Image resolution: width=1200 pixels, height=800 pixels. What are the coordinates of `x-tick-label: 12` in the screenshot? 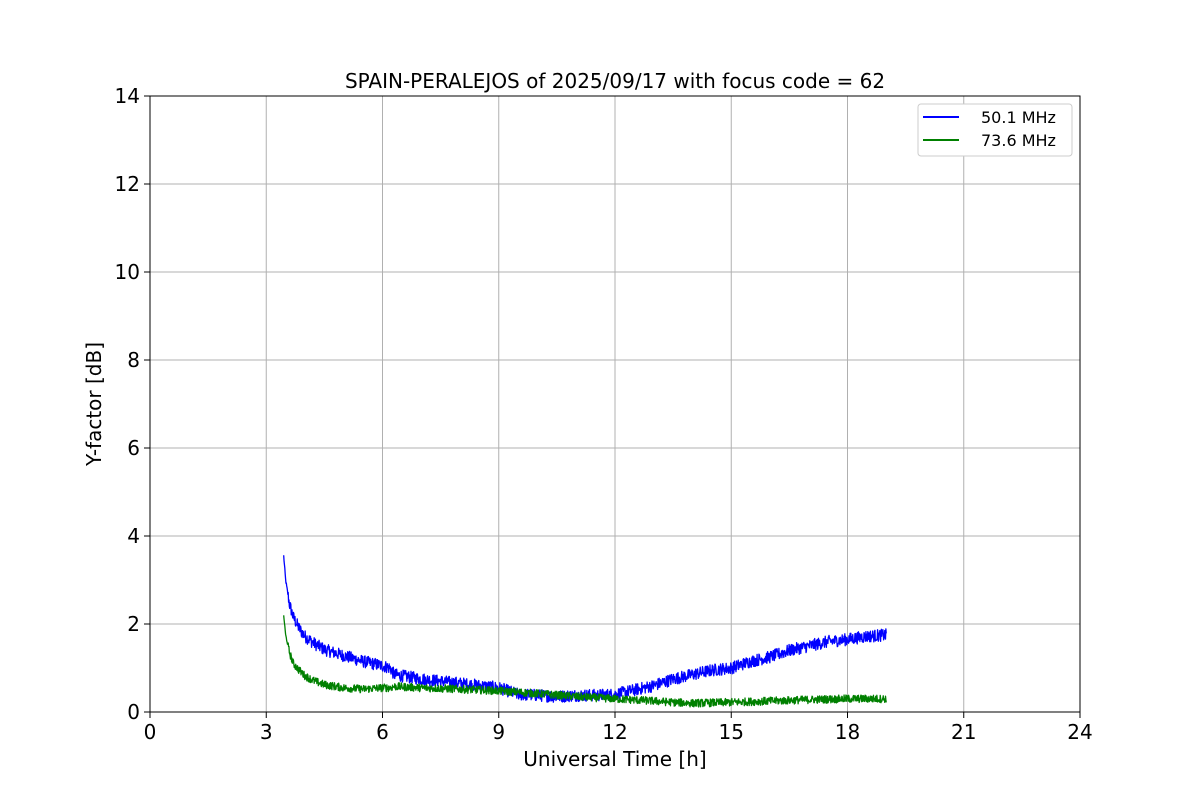 It's located at (614, 732).